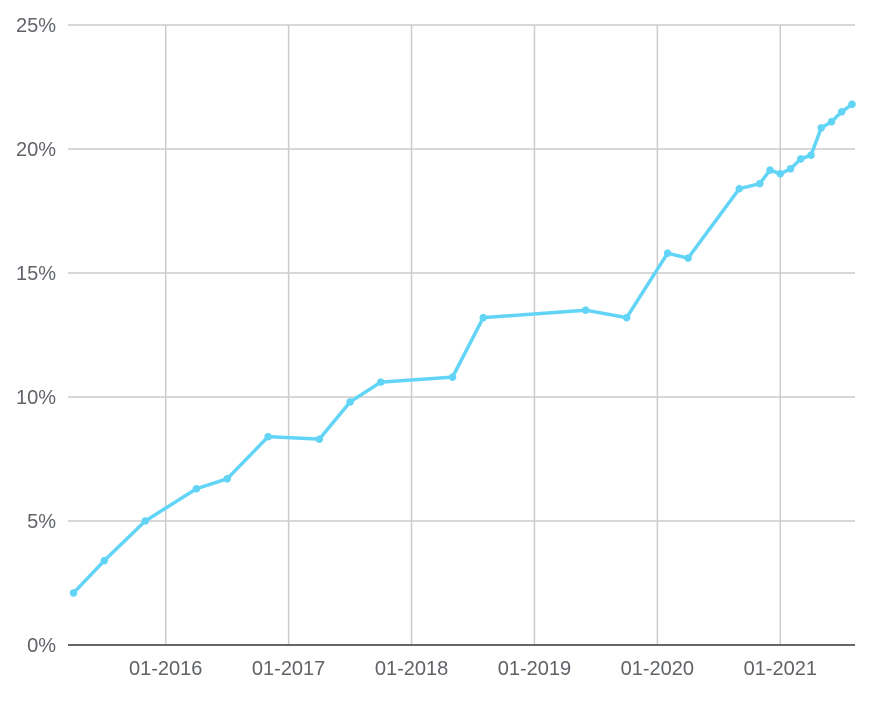  Describe the element at coordinates (36, 150) in the screenshot. I see `y-tick-label: 20%` at that location.